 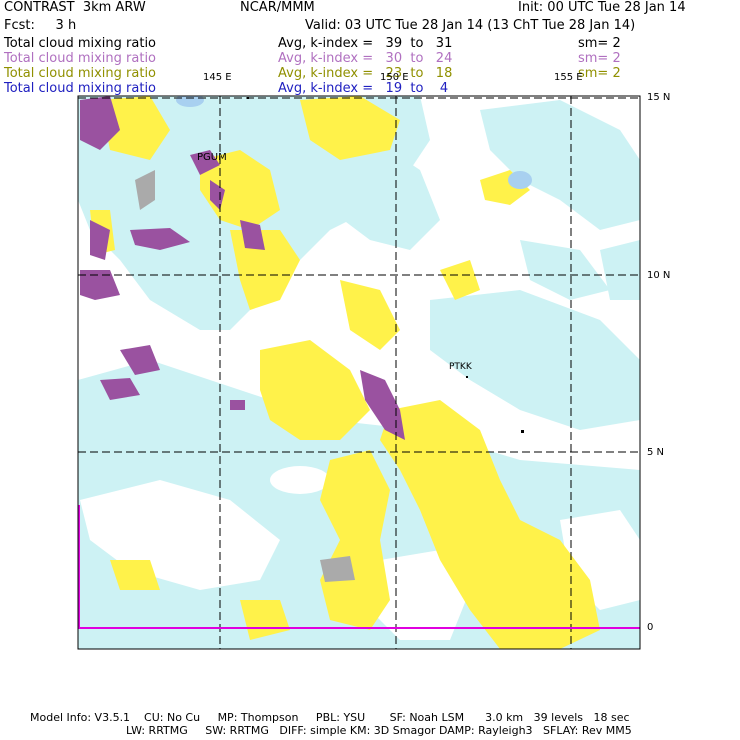 I want to click on lat-label-5n: 5 N, so click(x=656, y=452).